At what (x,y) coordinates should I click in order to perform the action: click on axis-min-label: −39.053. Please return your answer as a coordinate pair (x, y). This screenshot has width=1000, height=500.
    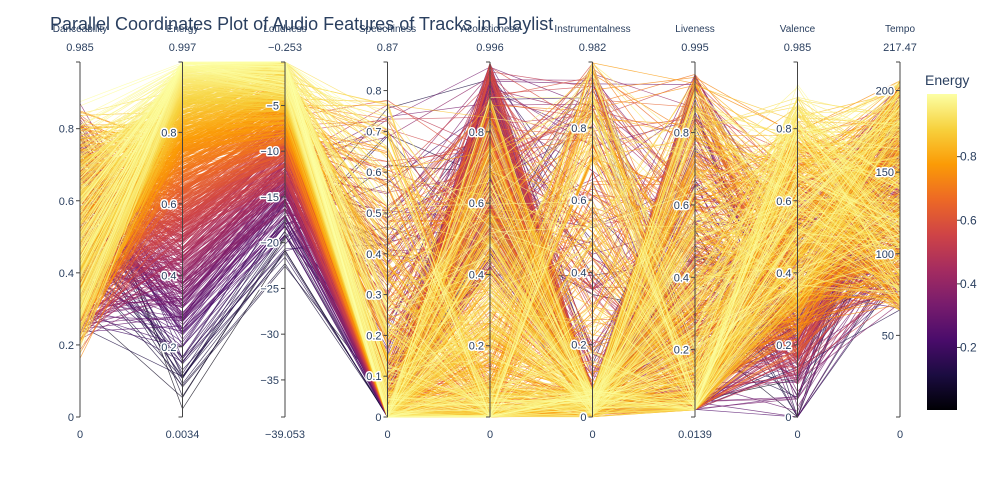
    Looking at the image, I should click on (285, 435).